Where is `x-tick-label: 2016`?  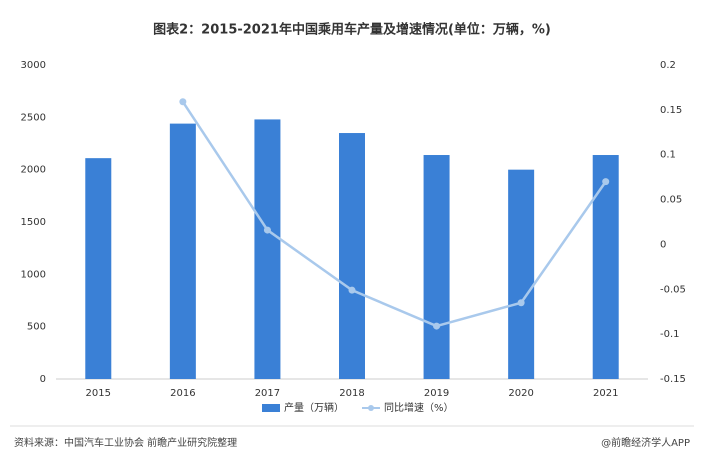
x-tick-label: 2016 is located at coordinates (182, 393).